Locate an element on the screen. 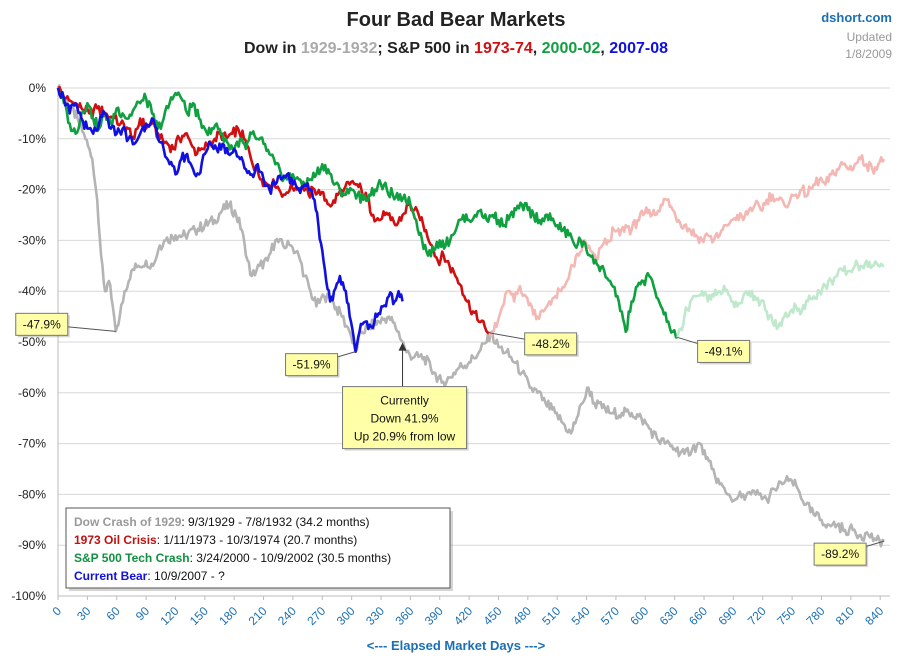 Image resolution: width=912 pixels, height=667 pixels. subtitle-part-4: , is located at coordinates (537, 48).